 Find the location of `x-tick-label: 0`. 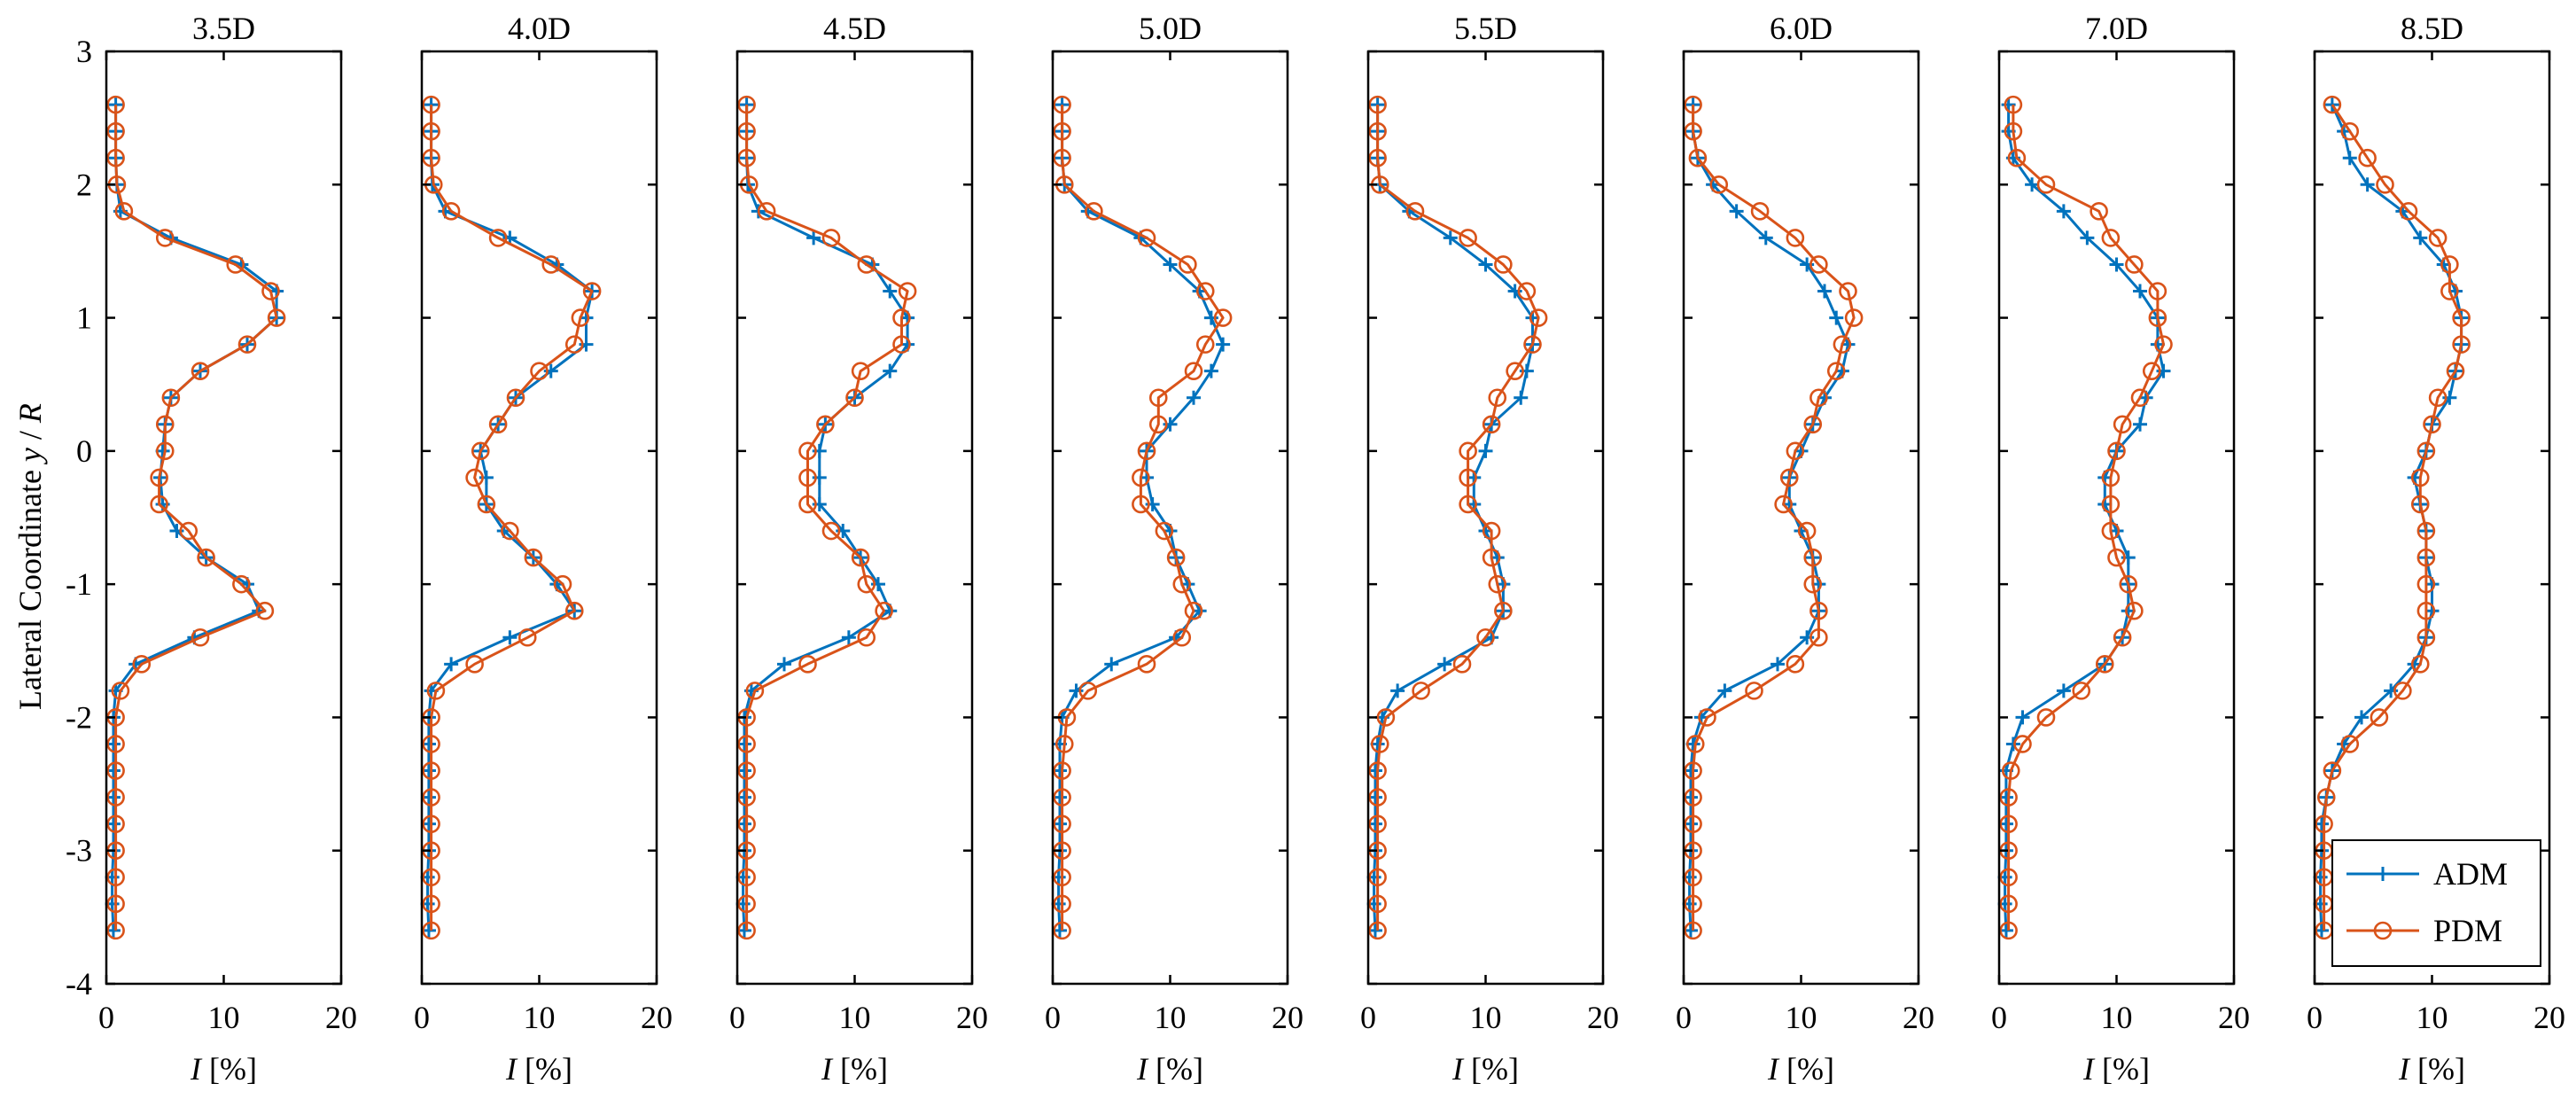

x-tick-label: 0 is located at coordinates (1684, 1017).